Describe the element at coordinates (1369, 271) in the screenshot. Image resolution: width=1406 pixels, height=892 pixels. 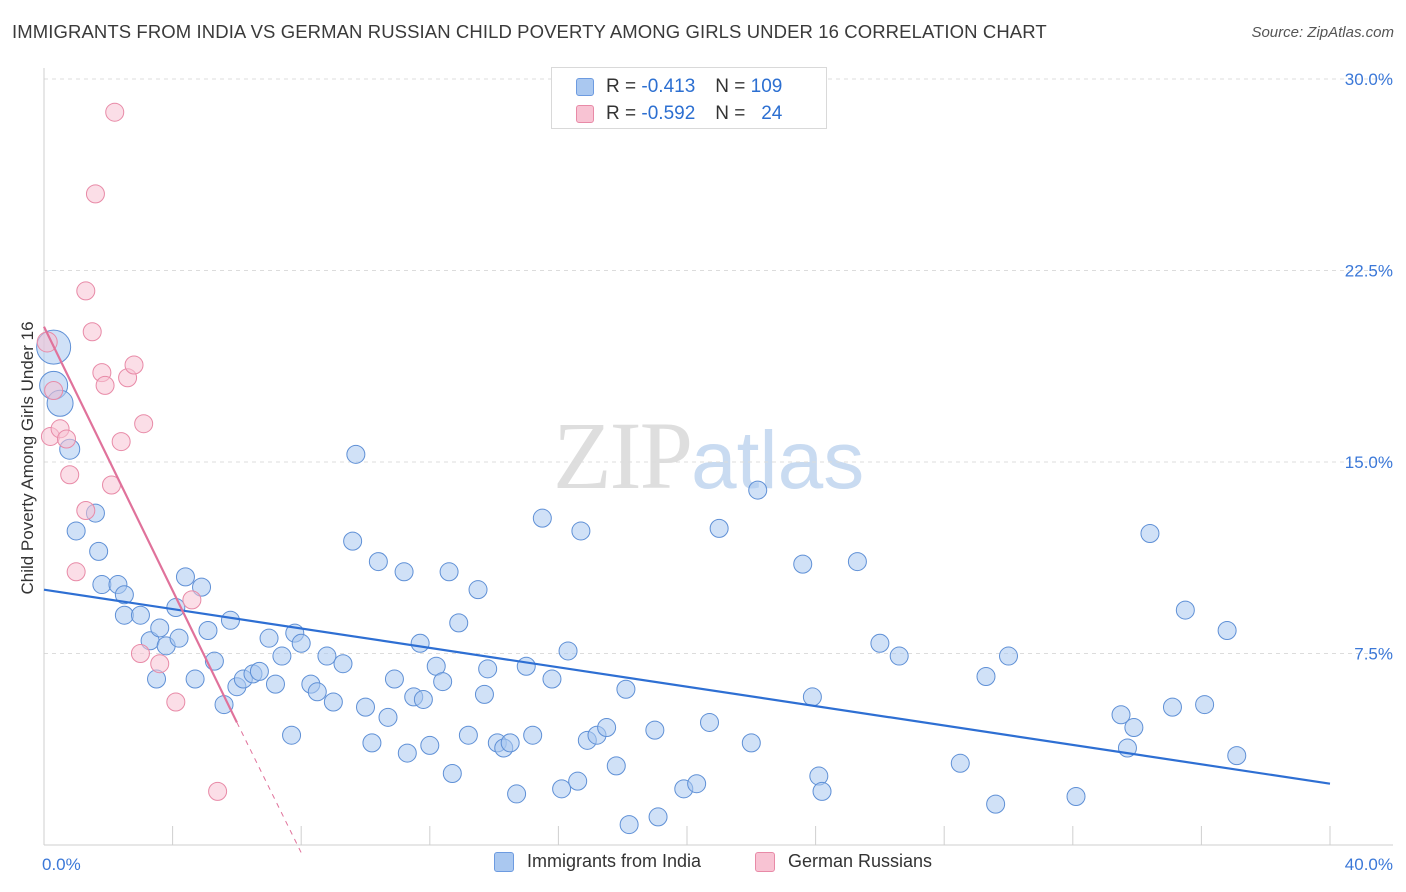
I see `y-tick-label: 22.5%` at that location.